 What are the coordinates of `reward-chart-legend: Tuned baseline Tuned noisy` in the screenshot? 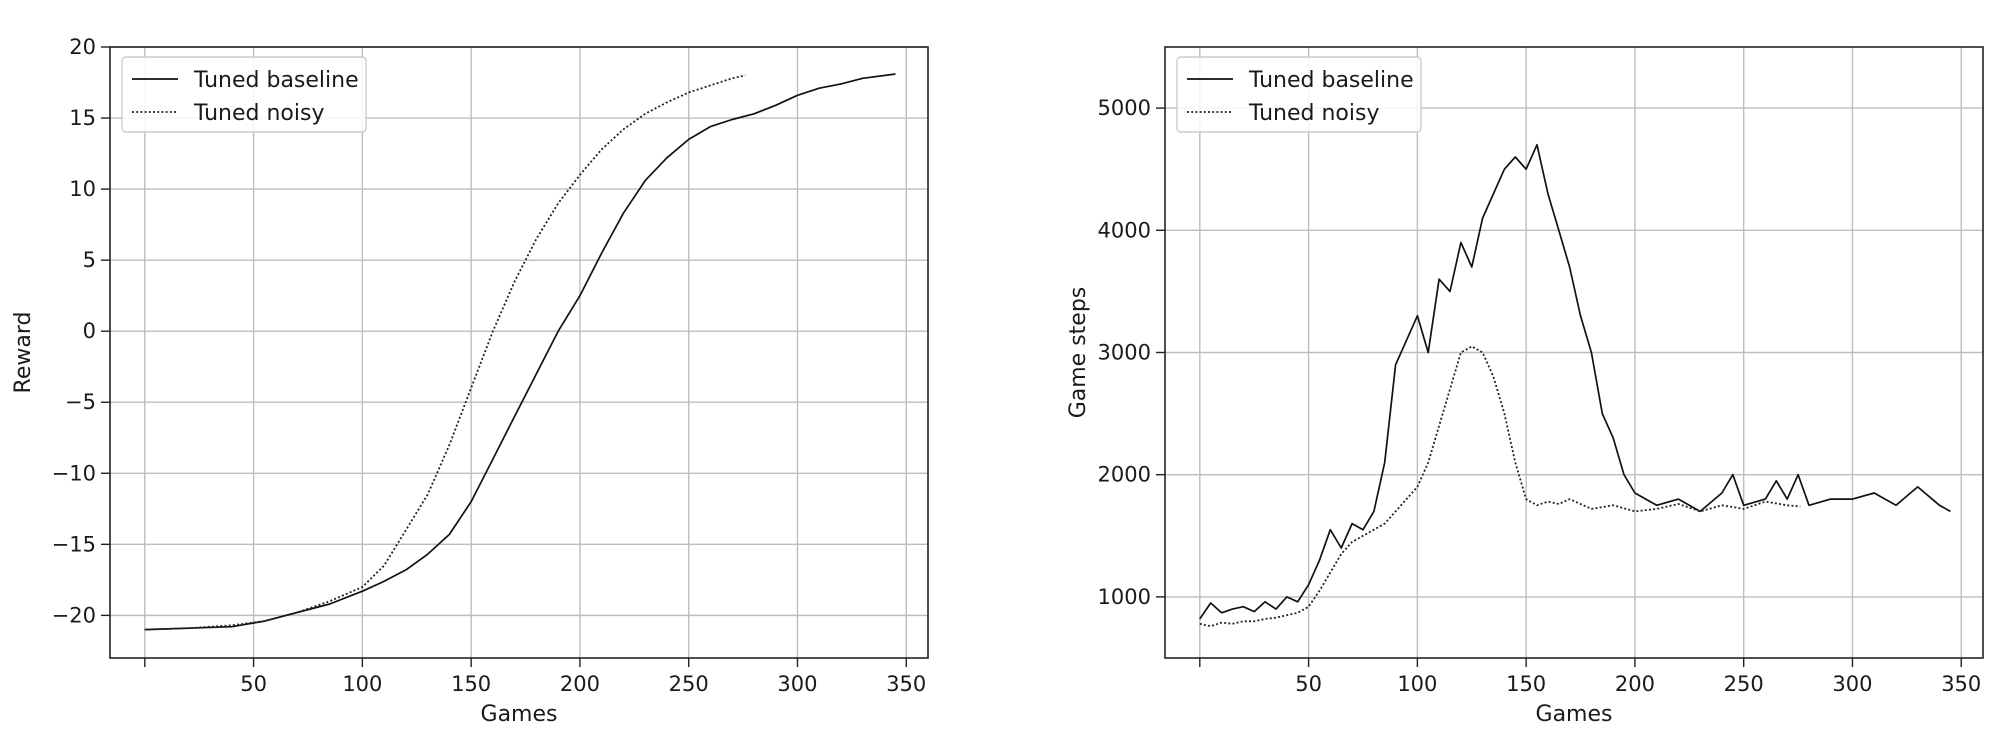 It's located at (244, 94).